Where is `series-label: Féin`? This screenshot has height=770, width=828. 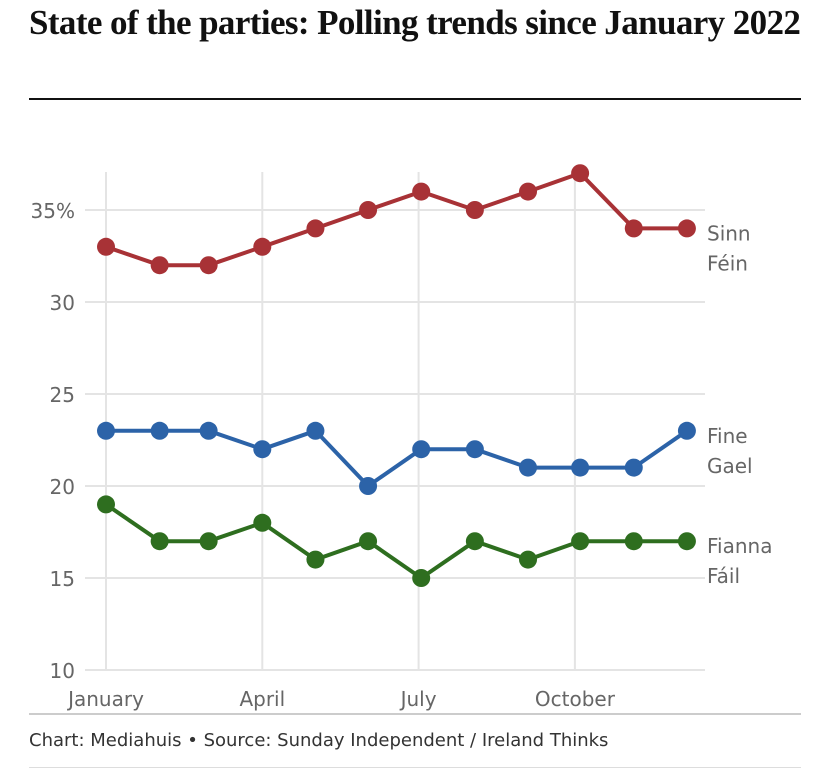 series-label: Féin is located at coordinates (727, 263).